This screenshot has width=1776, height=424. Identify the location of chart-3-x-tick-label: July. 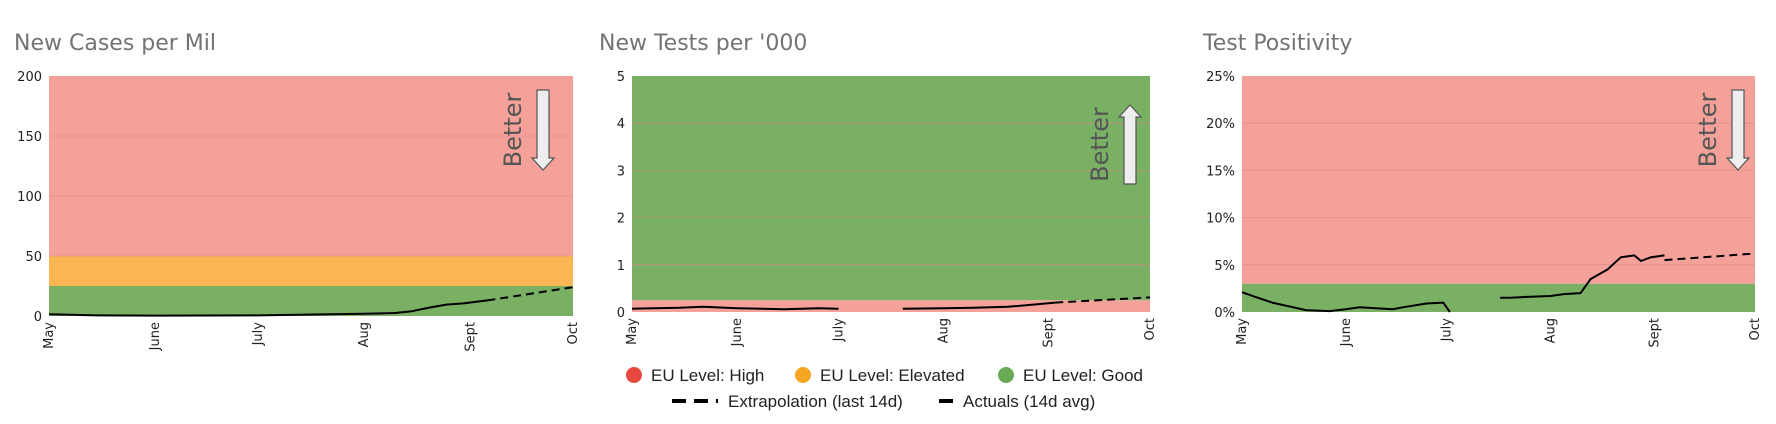
(1447, 330).